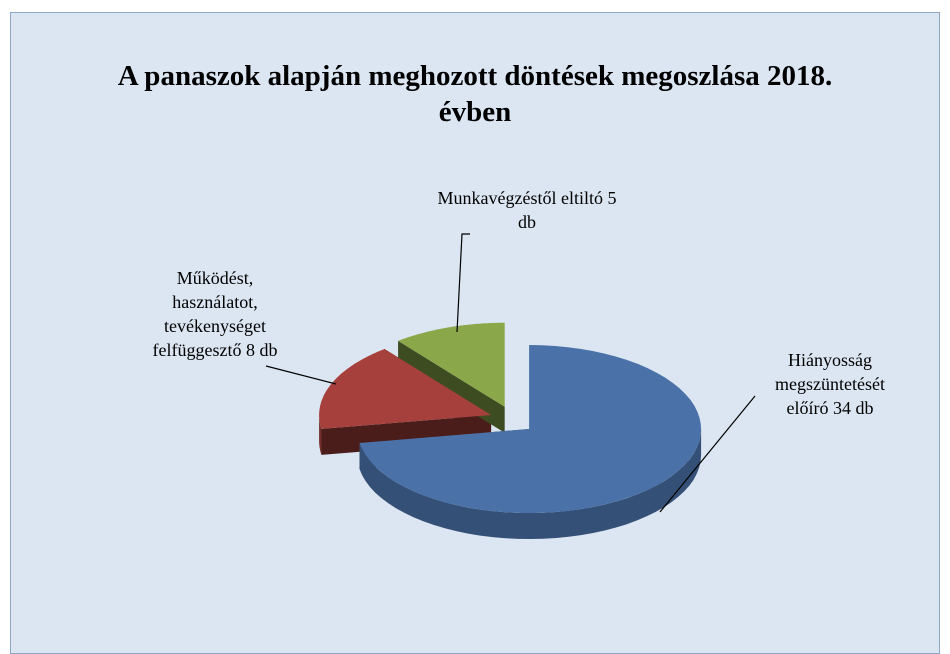 This screenshot has width=950, height=654. Describe the element at coordinates (567, 210) in the screenshot. I see `value-label: 5 db` at that location.